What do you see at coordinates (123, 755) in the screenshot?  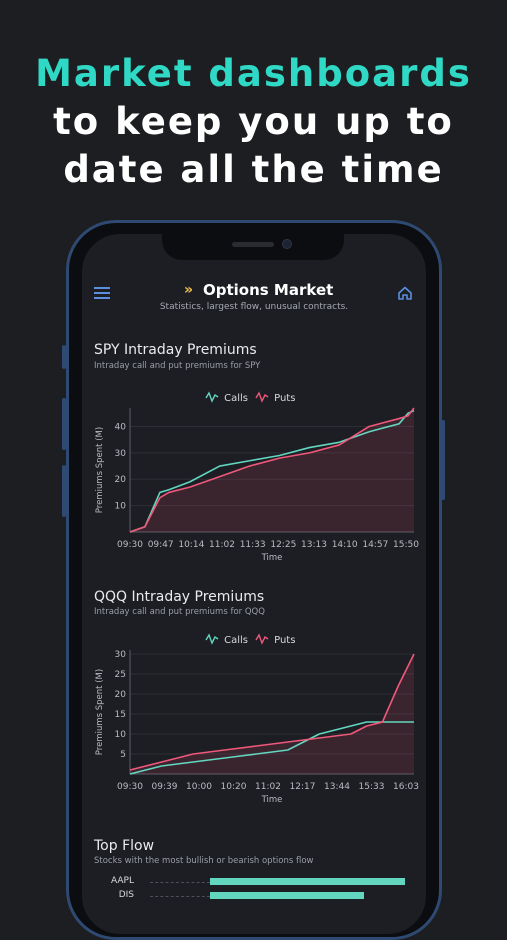 I see `qqq-y-tick-label: 5` at bounding box center [123, 755].